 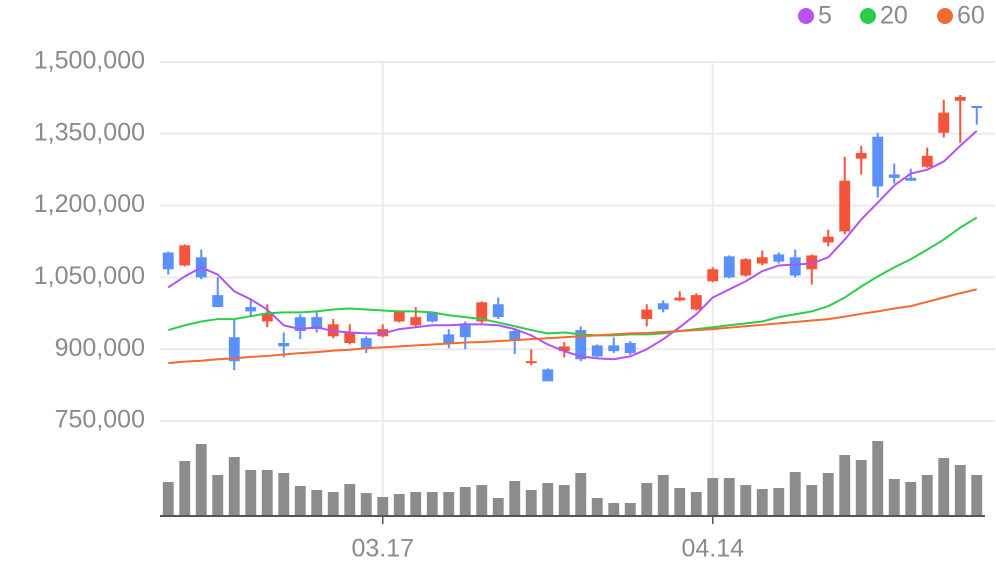 What do you see at coordinates (89, 61) in the screenshot?
I see `y-tick-label: 1,500,000` at bounding box center [89, 61].